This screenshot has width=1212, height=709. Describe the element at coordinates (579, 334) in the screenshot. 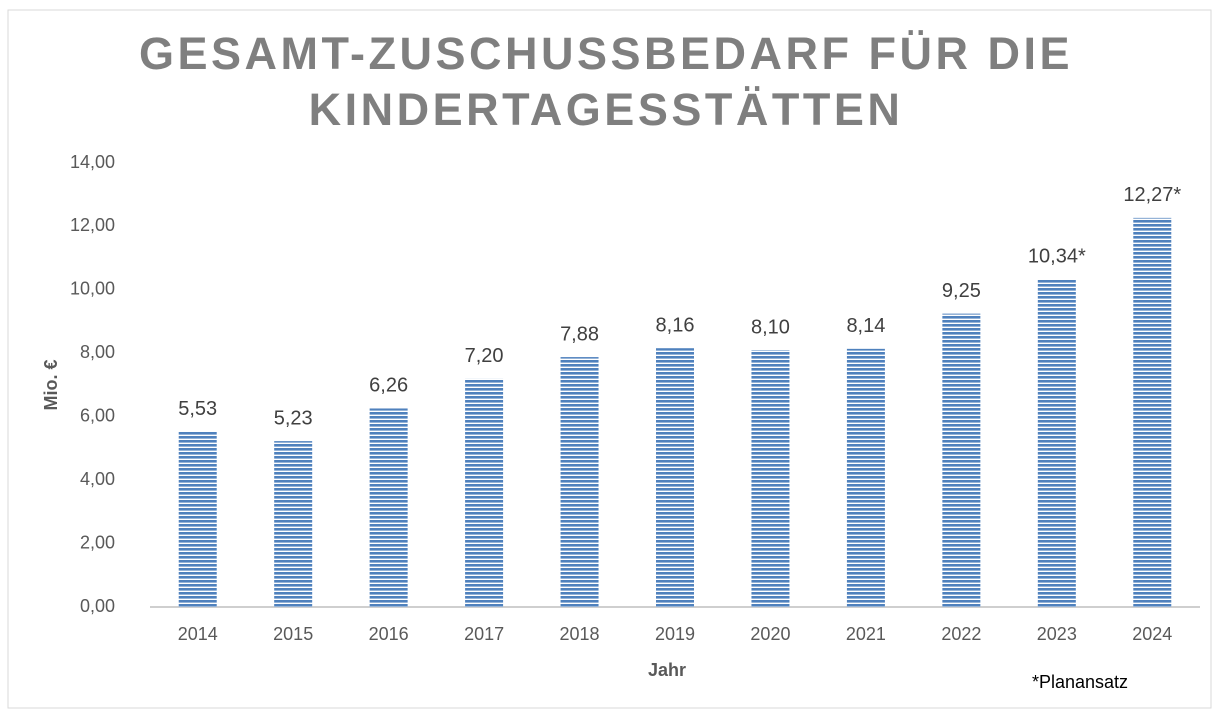

I see `data-label: 7,88` at that location.